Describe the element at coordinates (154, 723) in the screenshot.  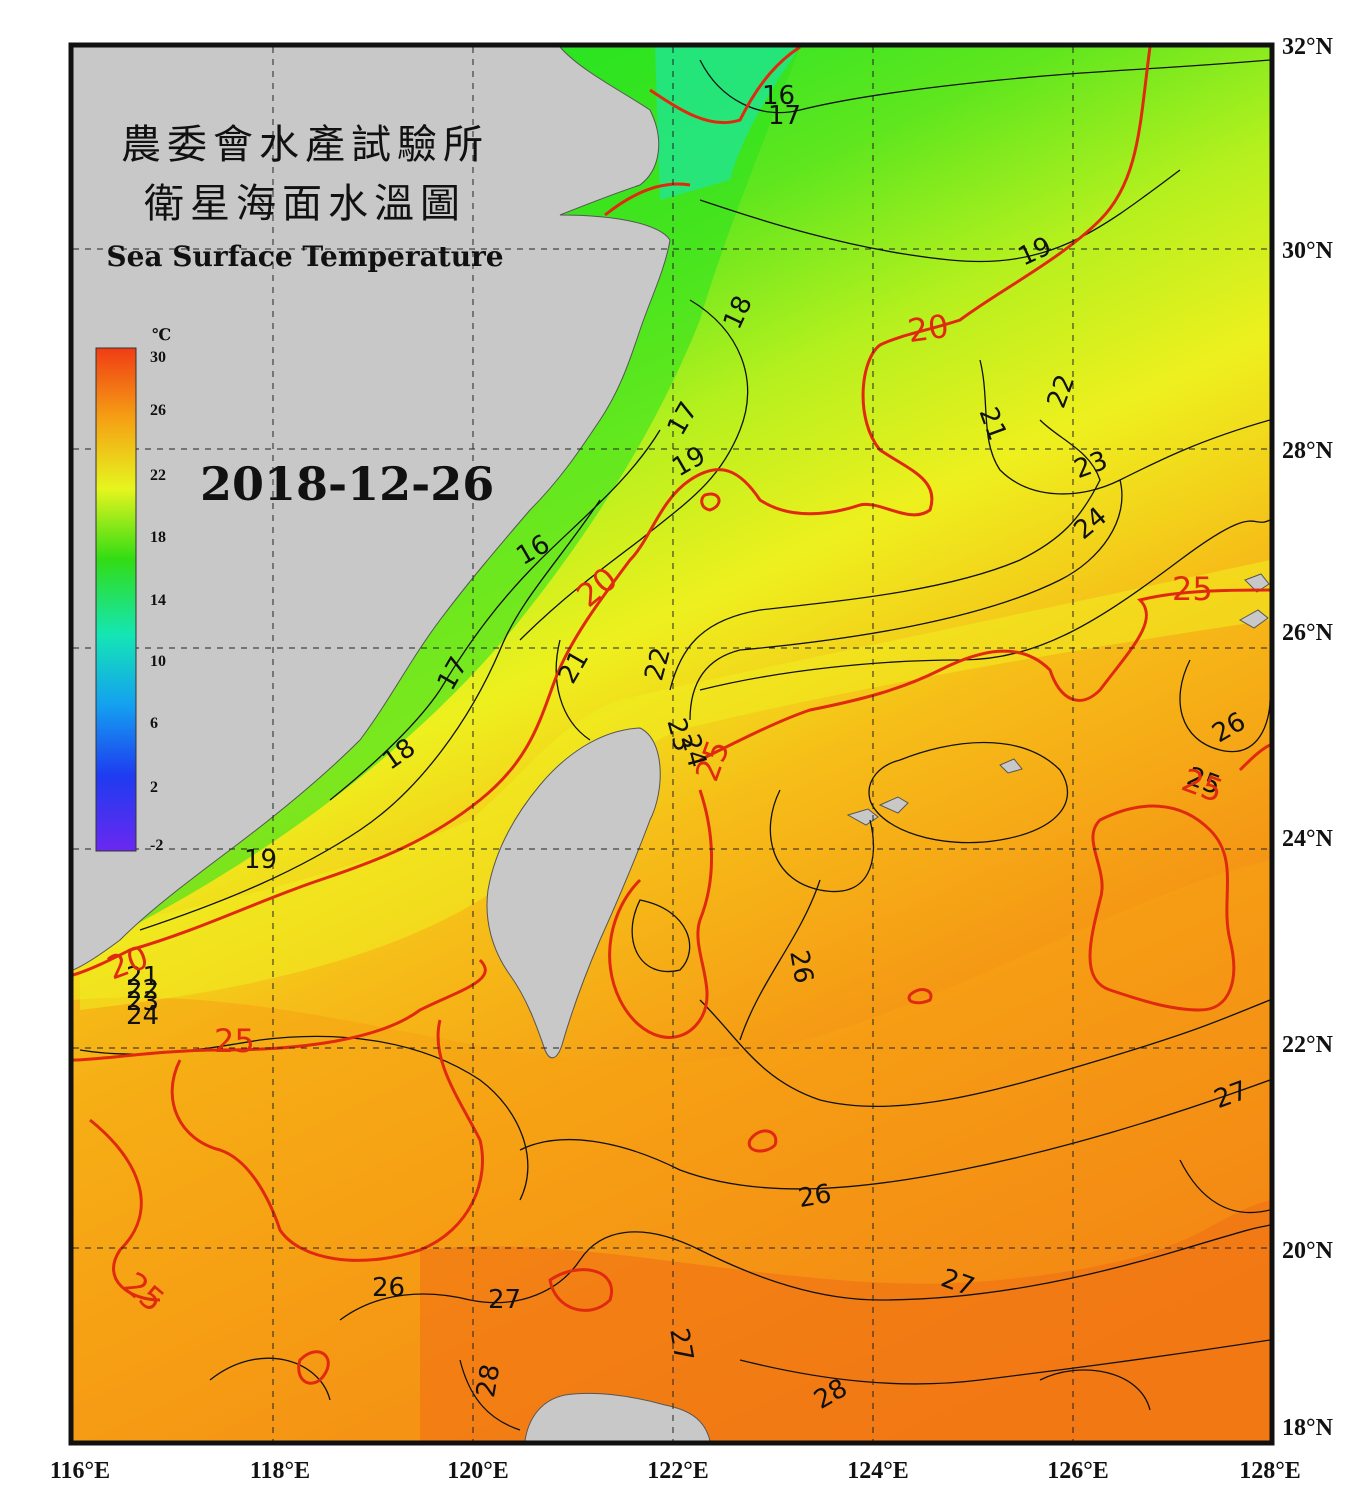
I see `colorbar-tick: 6` at that location.